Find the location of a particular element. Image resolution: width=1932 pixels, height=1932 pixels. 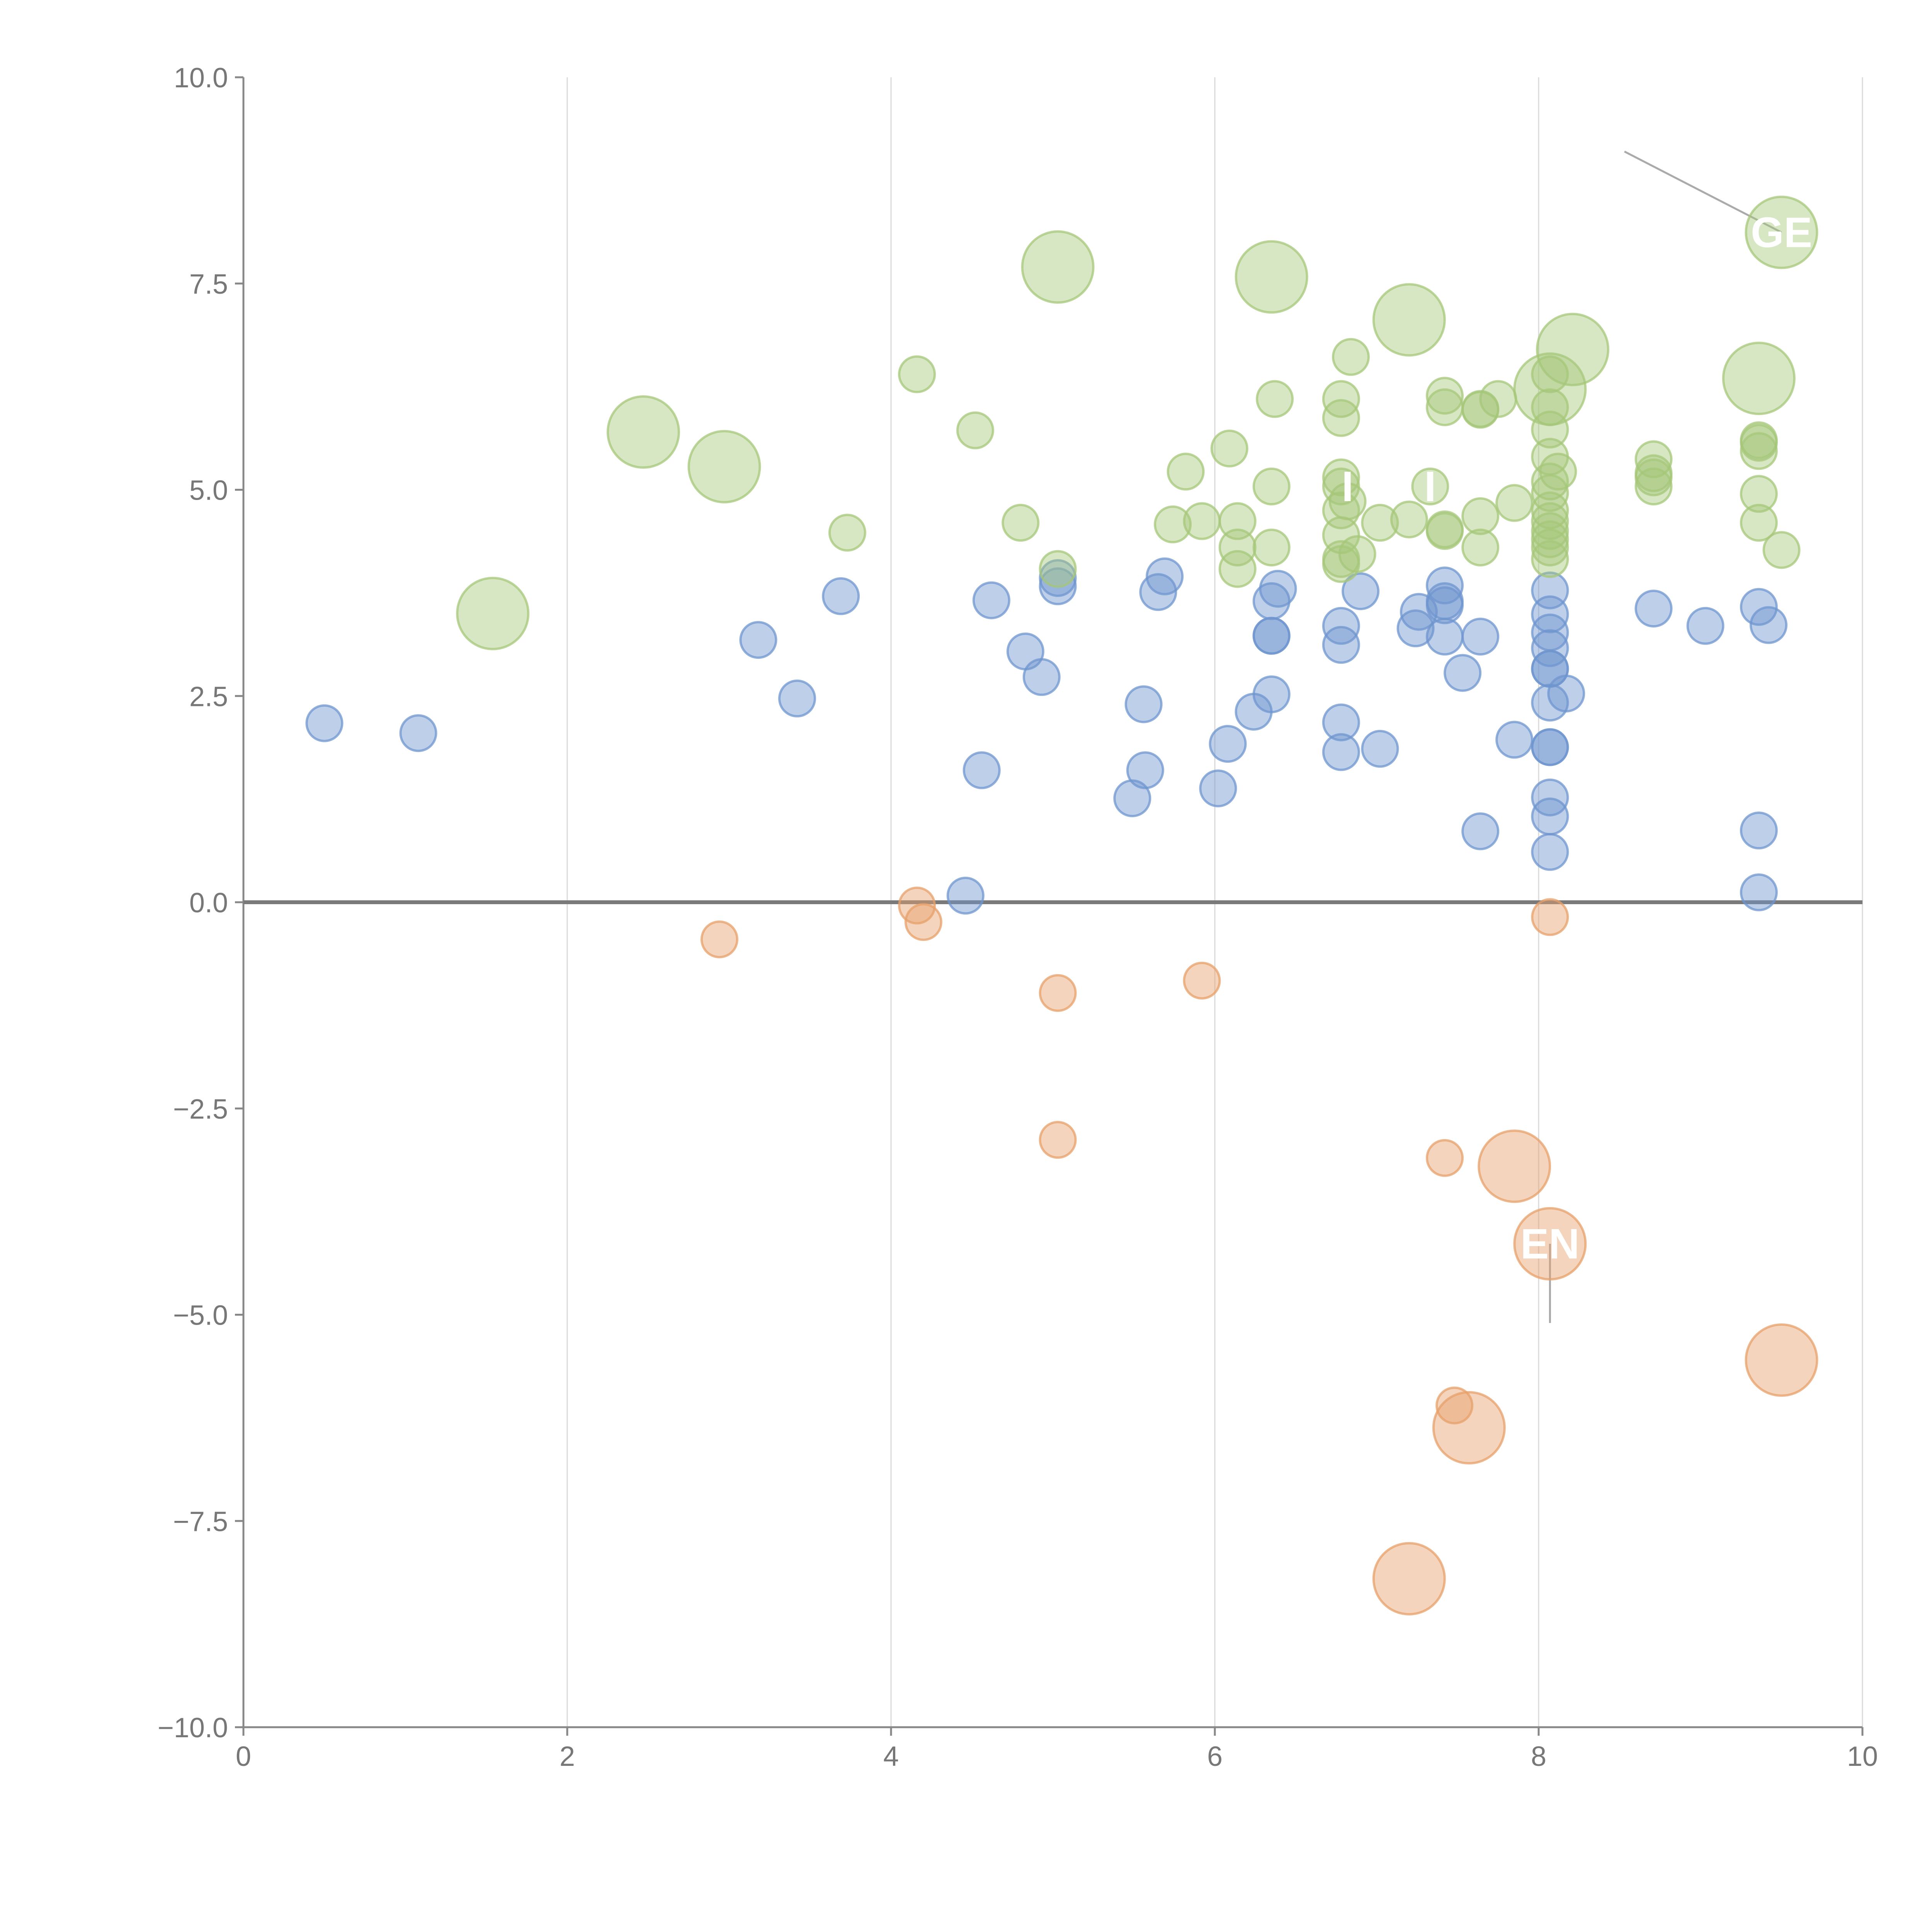

y-tick-label: 7.5 is located at coordinates (209, 284).